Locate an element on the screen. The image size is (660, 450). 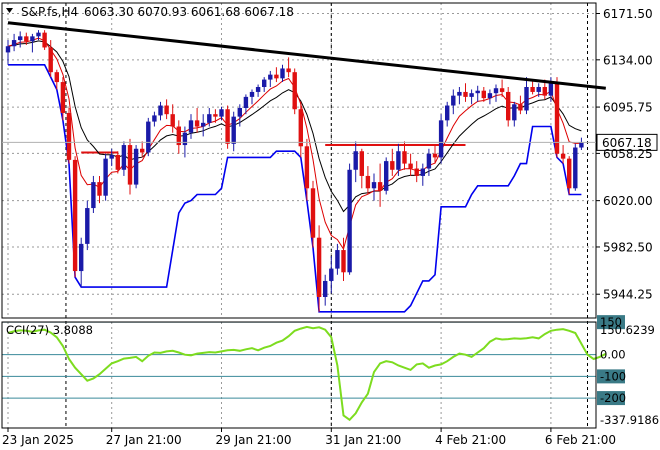
price-tick-label: 5944.25 is located at coordinates (628, 295).